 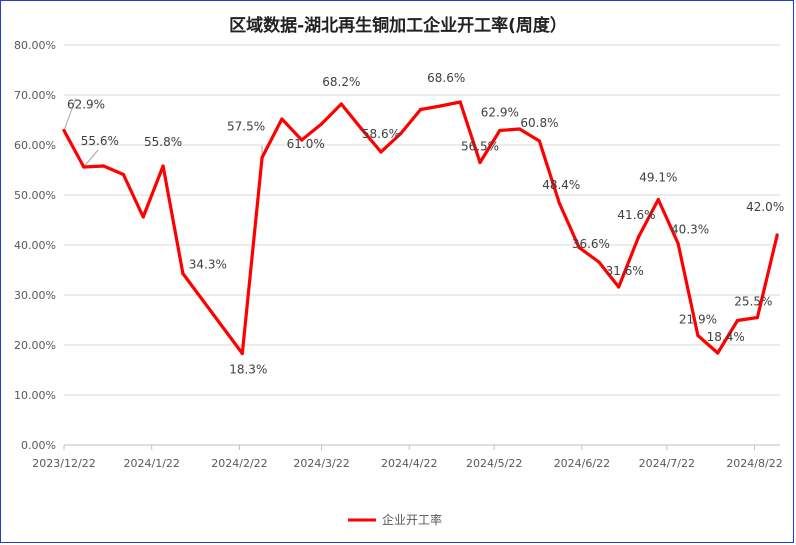 I want to click on data-label: 40.3%, so click(x=690, y=230).